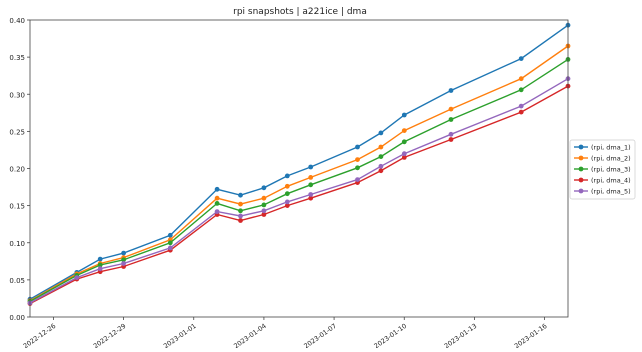 The image size is (642, 352). What do you see at coordinates (17, 281) in the screenshot?
I see `y-tick-label: 0.05` at bounding box center [17, 281].